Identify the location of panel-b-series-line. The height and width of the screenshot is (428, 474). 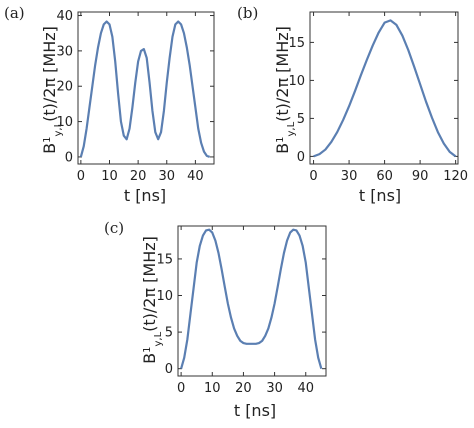
(385, 88).